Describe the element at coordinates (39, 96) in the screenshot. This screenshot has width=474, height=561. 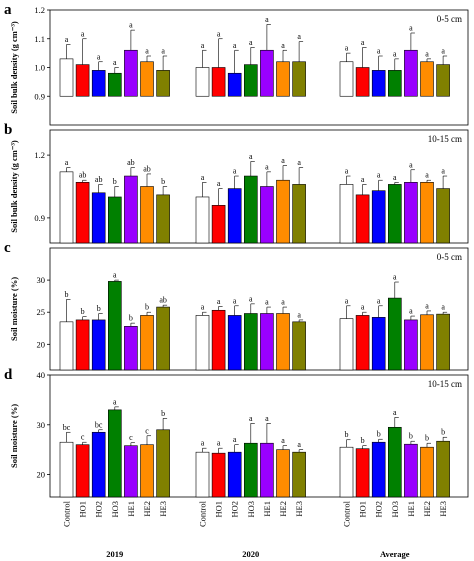
I see `y-tick-label: 0.9` at that location.